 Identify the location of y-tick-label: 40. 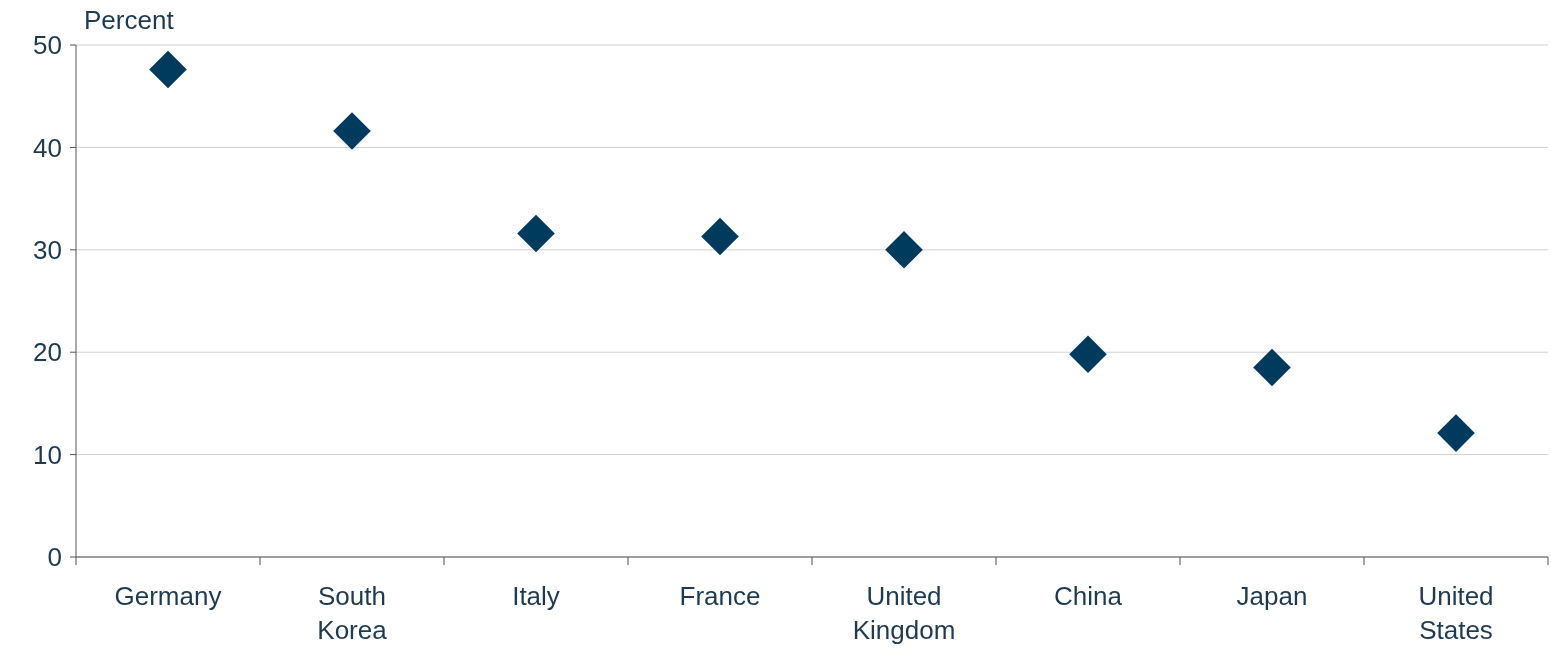
(47, 147).